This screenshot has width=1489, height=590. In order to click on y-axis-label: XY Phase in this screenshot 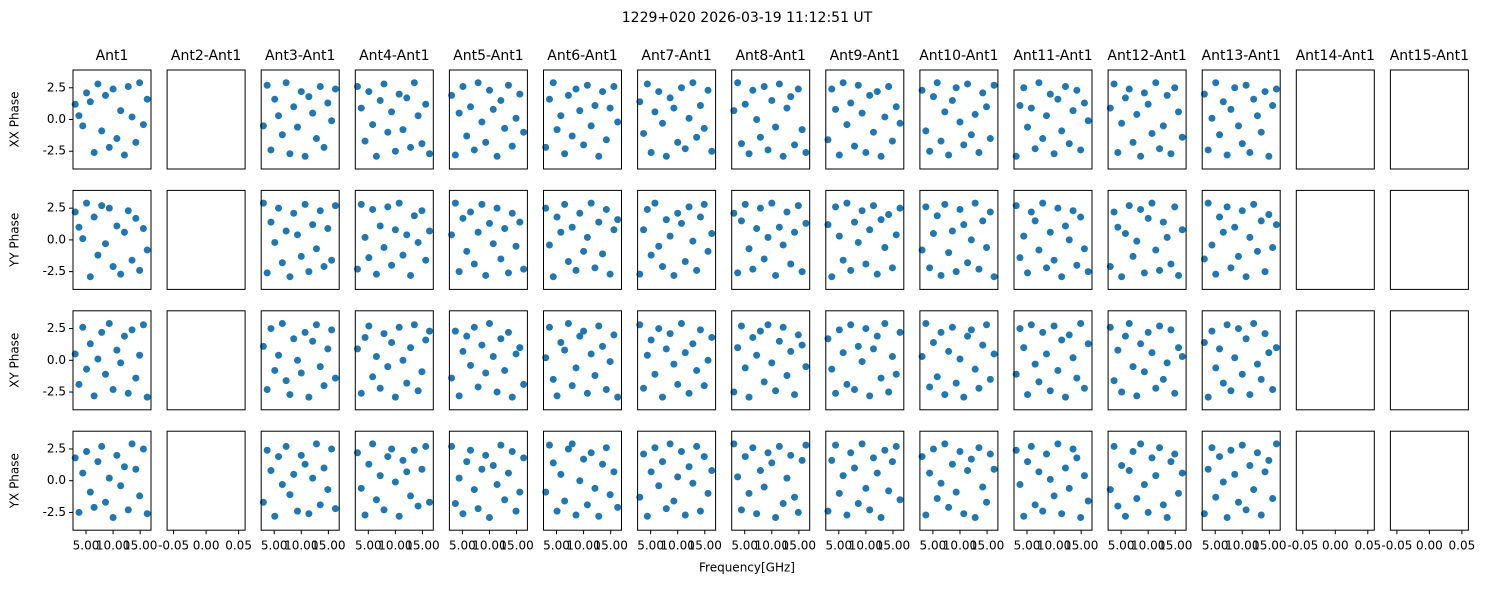, I will do `click(15, 360)`.